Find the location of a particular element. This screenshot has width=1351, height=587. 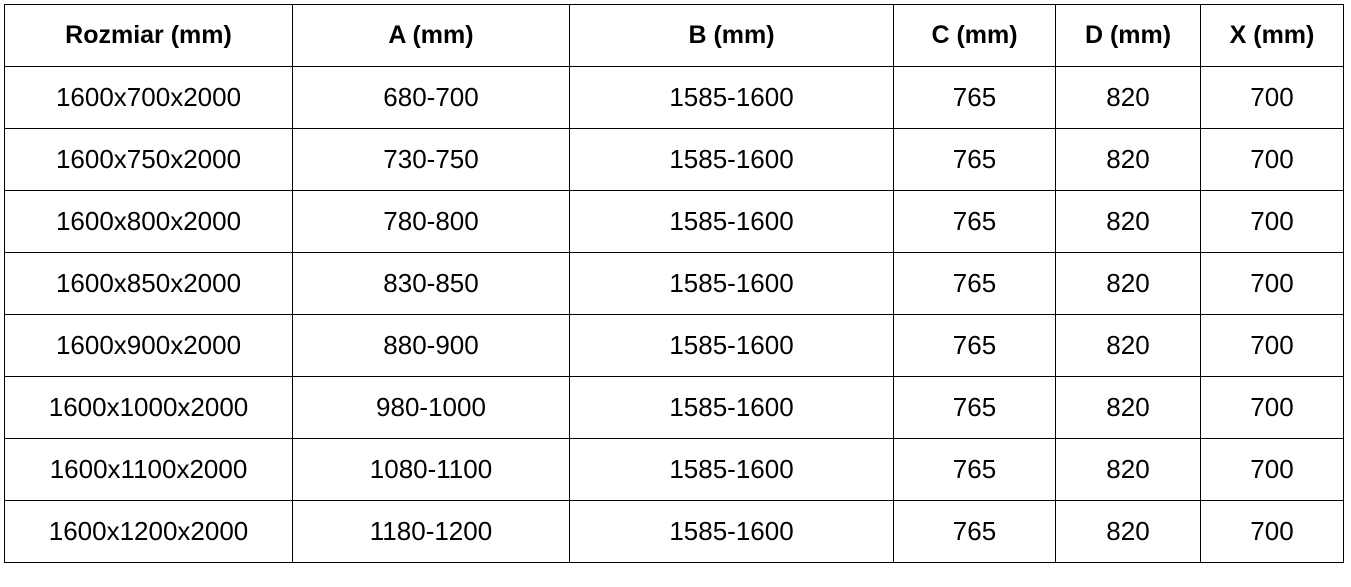

column-header: C (mm) is located at coordinates (974, 35).